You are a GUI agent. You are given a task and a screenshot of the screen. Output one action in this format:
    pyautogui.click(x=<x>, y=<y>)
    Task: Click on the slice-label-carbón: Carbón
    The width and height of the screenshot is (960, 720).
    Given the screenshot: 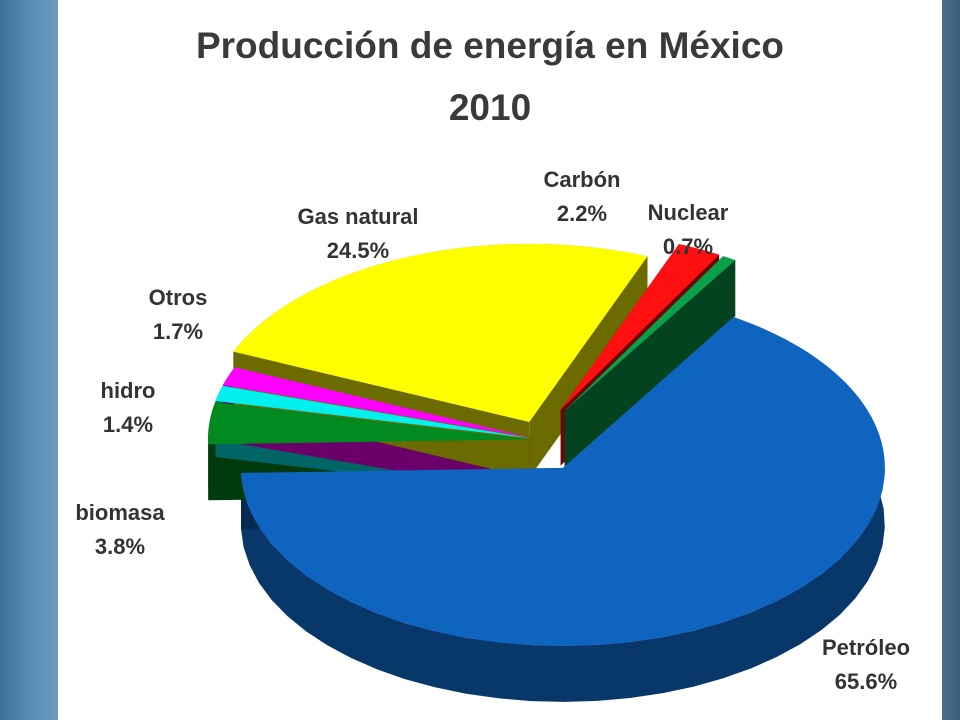 What is the action you would take?
    pyautogui.click(x=582, y=179)
    